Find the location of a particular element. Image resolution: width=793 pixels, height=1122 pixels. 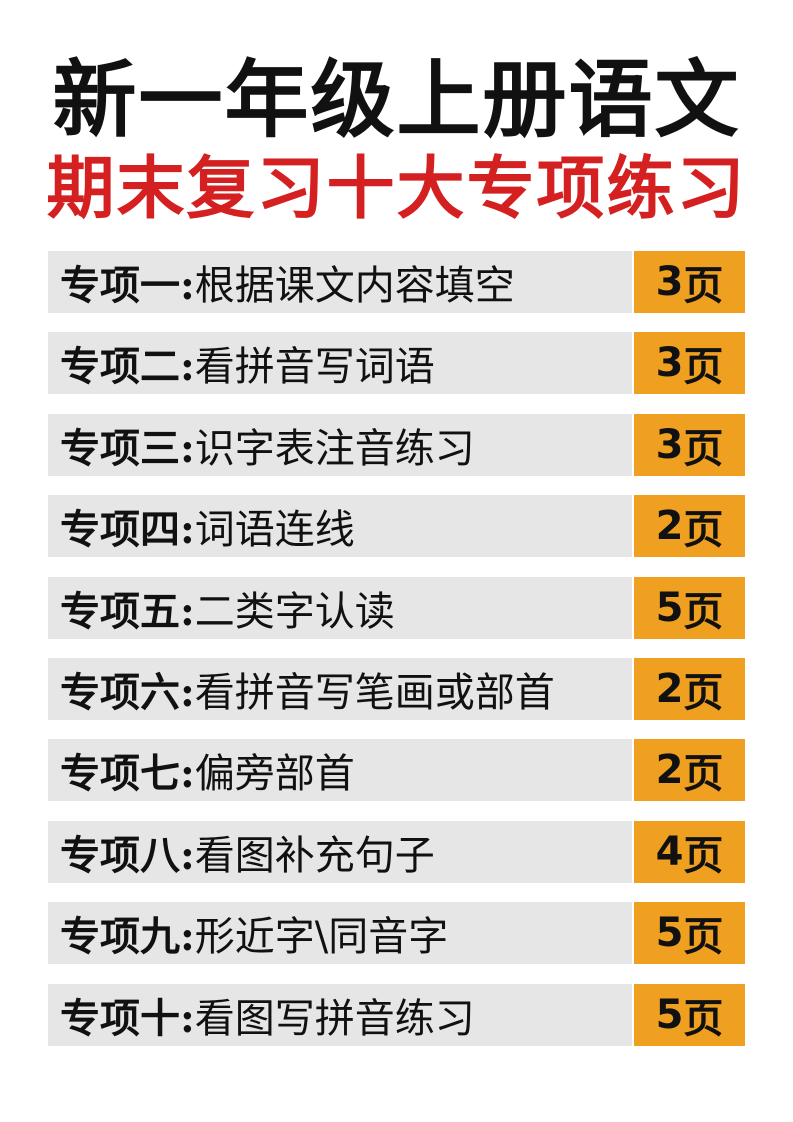

list-item: 专项五: 二类字认读 5 页 is located at coordinates (396, 607).